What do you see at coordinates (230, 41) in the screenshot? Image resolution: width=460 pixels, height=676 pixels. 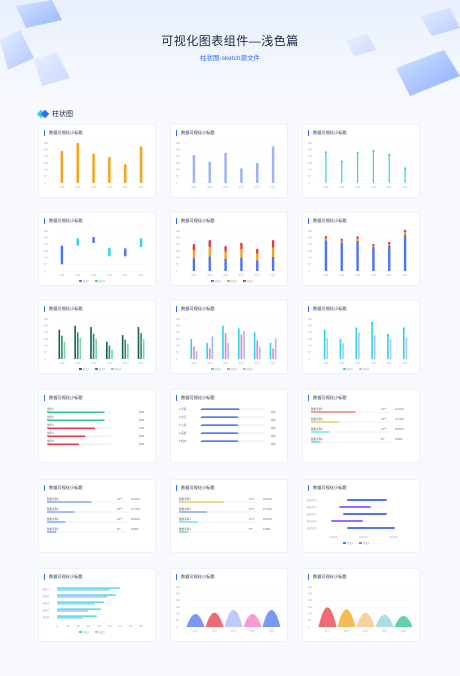 I see `page-title: 可视化图表组件—浅色篇` at bounding box center [230, 41].